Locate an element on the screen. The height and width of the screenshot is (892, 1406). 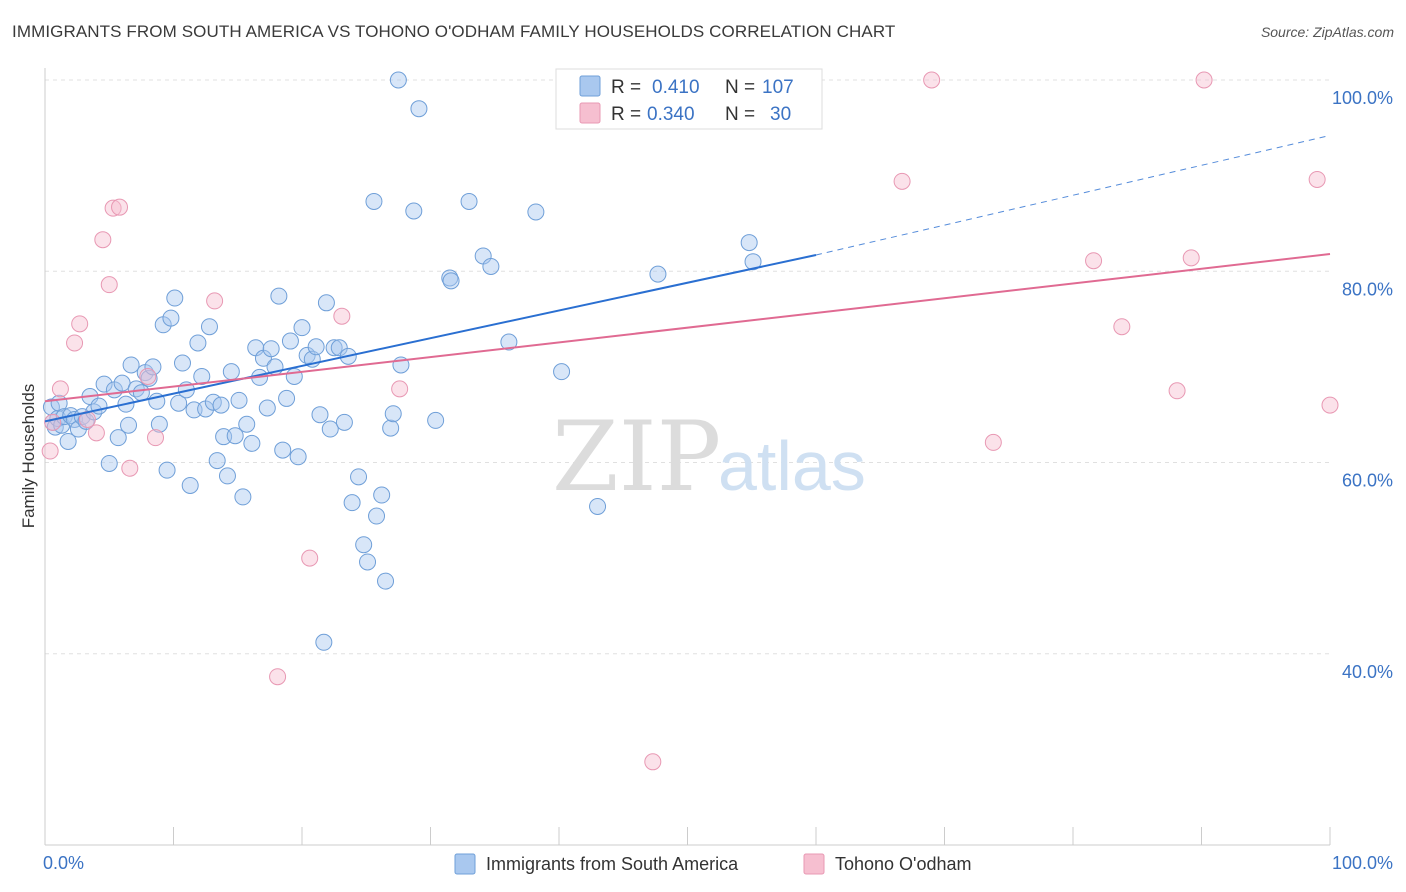
stats-r-label-pink: R = is located at coordinates (626, 114).